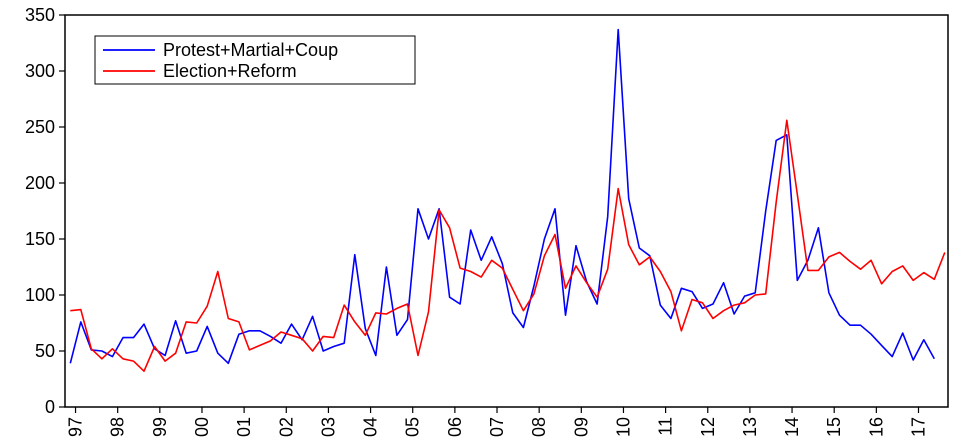  What do you see at coordinates (118, 427) in the screenshot?
I see `x-tick-label: 98` at bounding box center [118, 427].